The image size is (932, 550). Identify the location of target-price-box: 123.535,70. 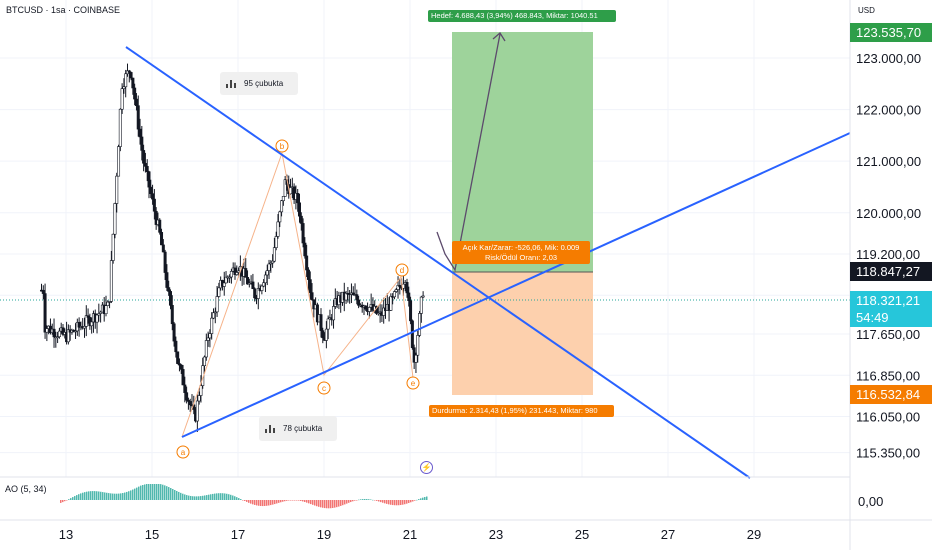
(891, 32).